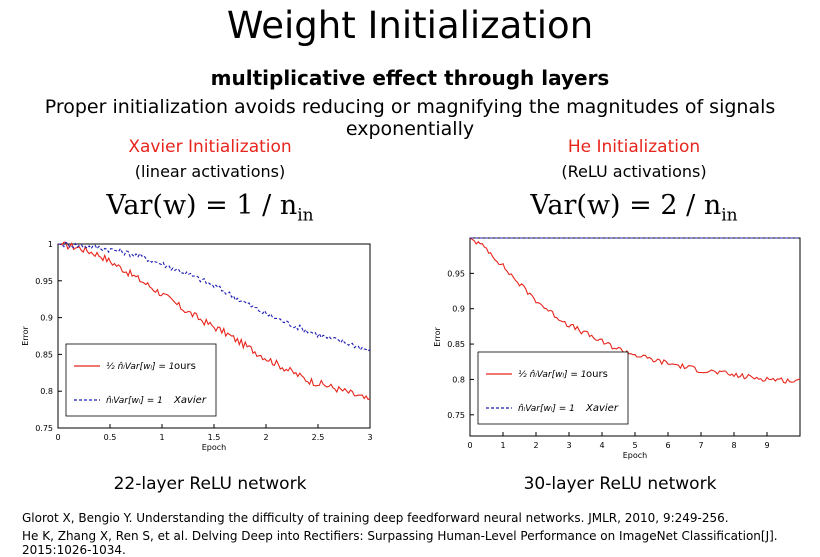 Image resolution: width=820 pixels, height=557 pixels. I want to click on x-tick-label: 2.5, so click(318, 437).